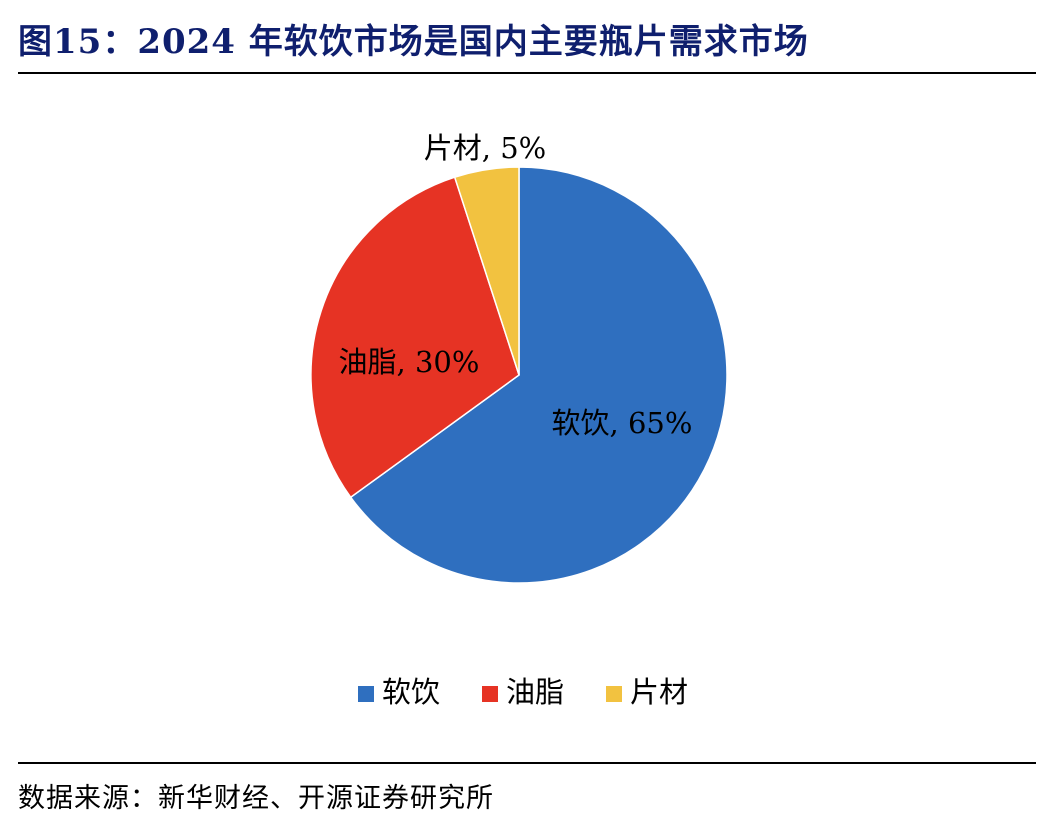 This screenshot has height=838, width=1038. What do you see at coordinates (411, 692) in the screenshot?
I see `legend-label-1: 软饮` at bounding box center [411, 692].